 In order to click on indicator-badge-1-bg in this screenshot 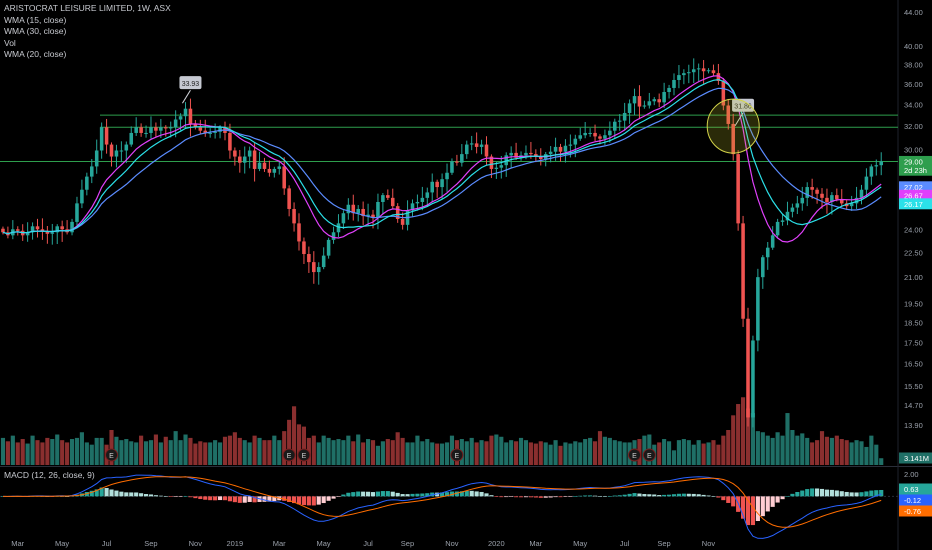, I will do `click(915, 195)`.